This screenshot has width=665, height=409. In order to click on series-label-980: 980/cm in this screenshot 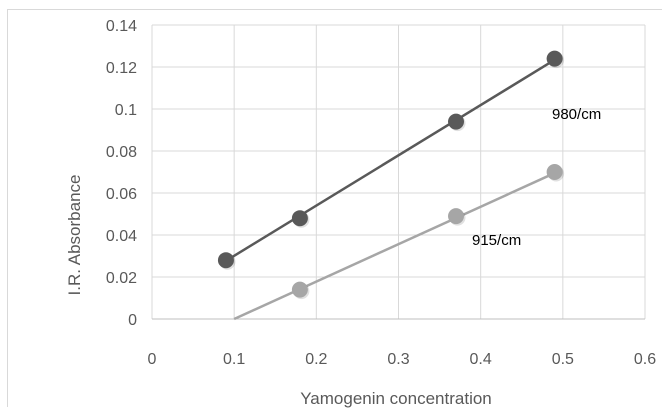, I will do `click(576, 114)`.